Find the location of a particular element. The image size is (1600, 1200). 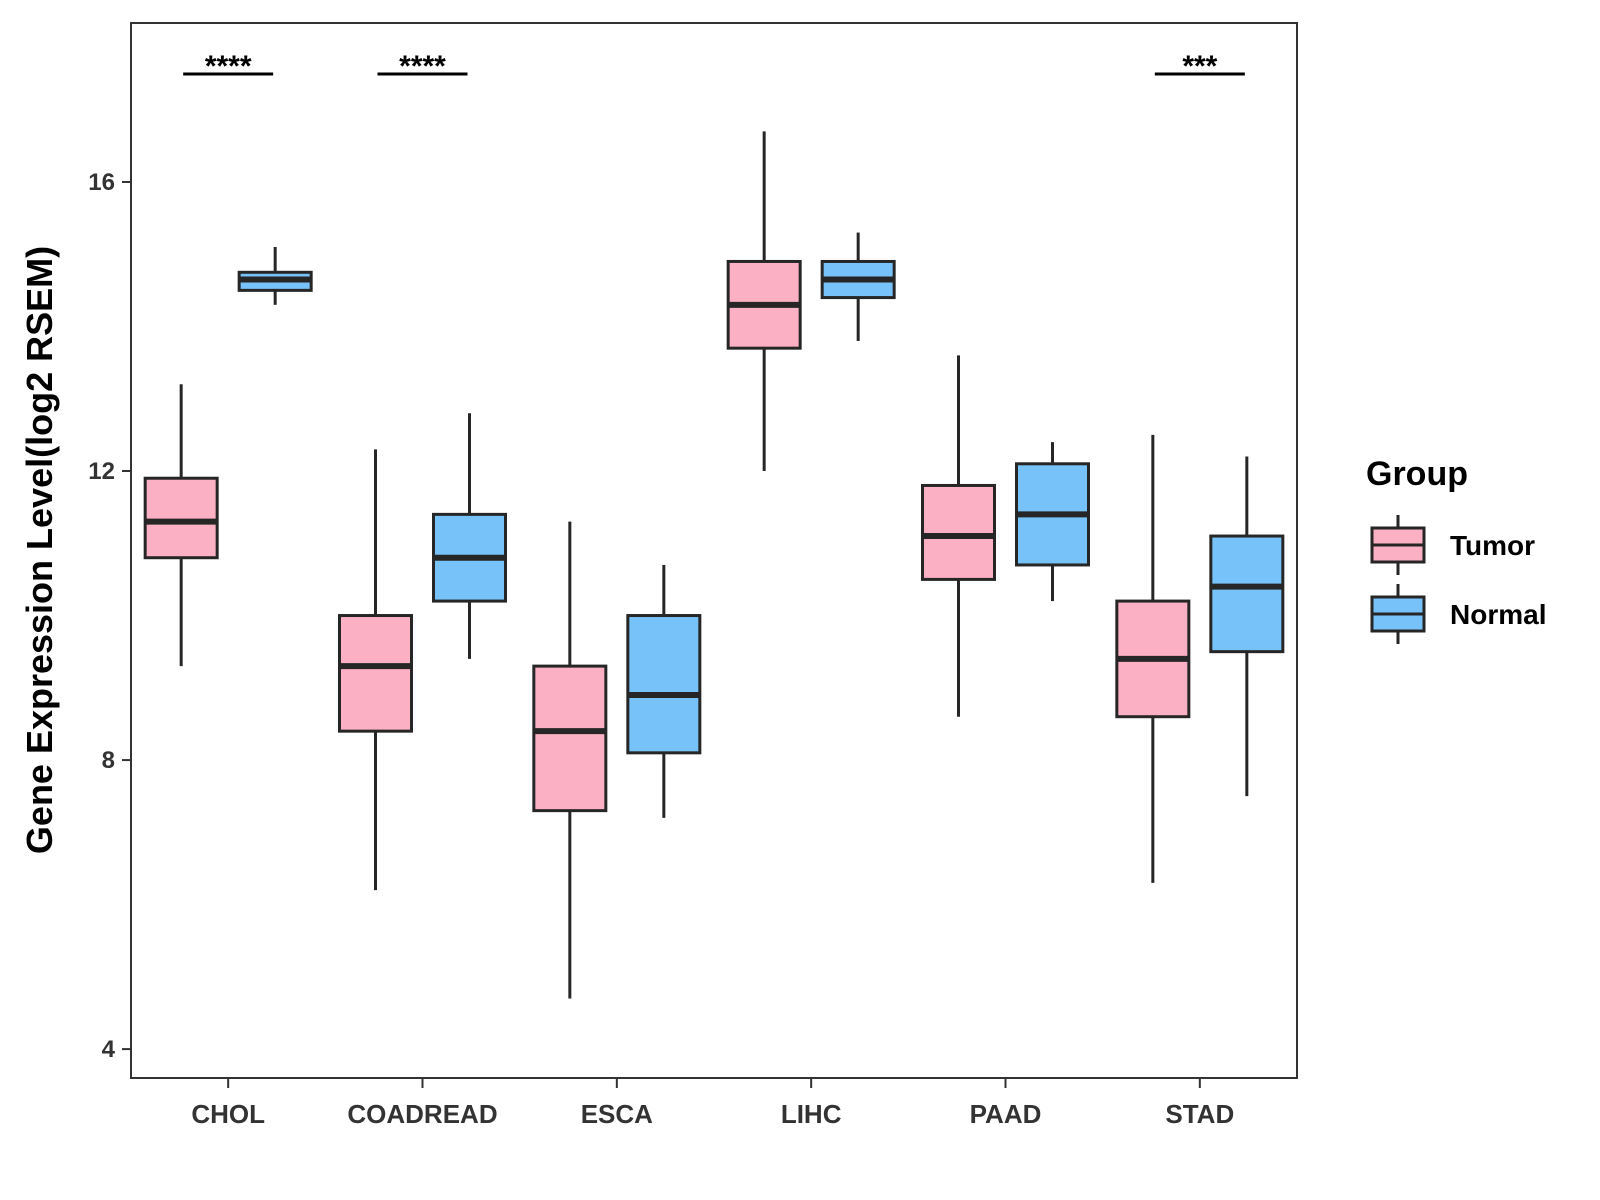

box-tumor-coadread is located at coordinates (375, 670).